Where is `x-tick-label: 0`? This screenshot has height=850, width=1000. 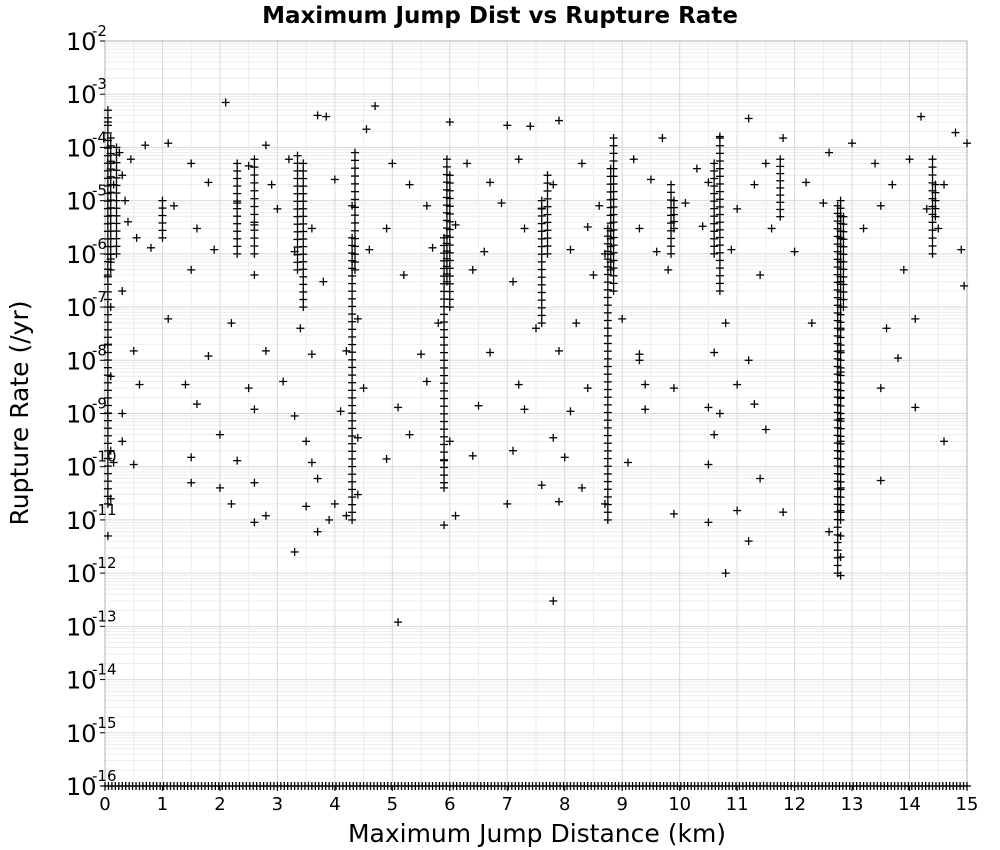 x-tick-label: 0 is located at coordinates (104, 804).